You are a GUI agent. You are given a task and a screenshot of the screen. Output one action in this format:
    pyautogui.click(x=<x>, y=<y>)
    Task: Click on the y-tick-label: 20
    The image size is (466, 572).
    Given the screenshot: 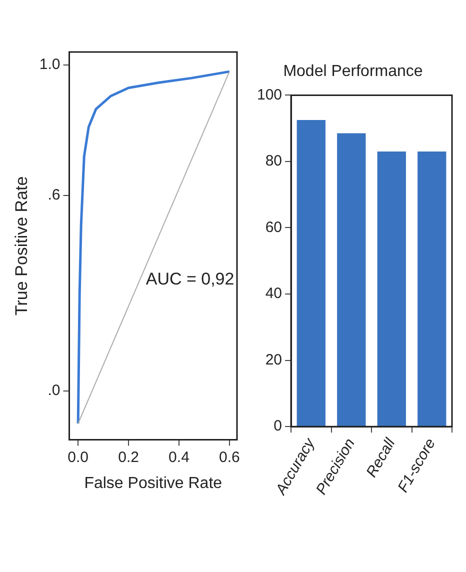 What is the action you would take?
    pyautogui.click(x=273, y=359)
    